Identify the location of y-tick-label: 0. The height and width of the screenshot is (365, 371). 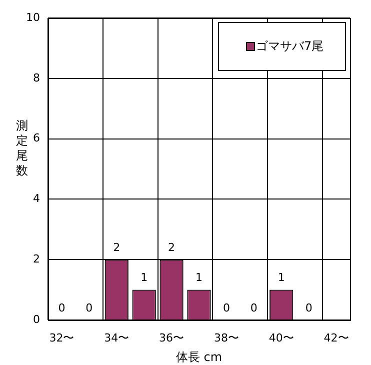
(36, 319).